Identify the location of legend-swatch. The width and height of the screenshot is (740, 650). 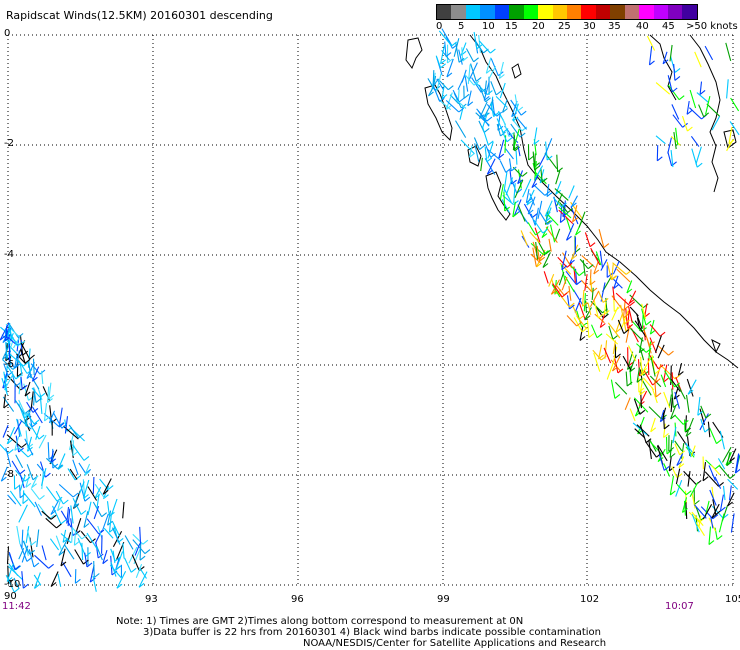
(559, 12).